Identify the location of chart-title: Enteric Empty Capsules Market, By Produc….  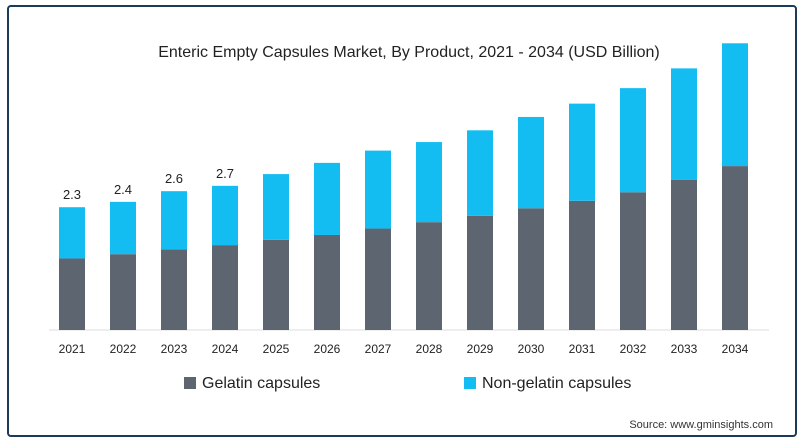
(409, 52).